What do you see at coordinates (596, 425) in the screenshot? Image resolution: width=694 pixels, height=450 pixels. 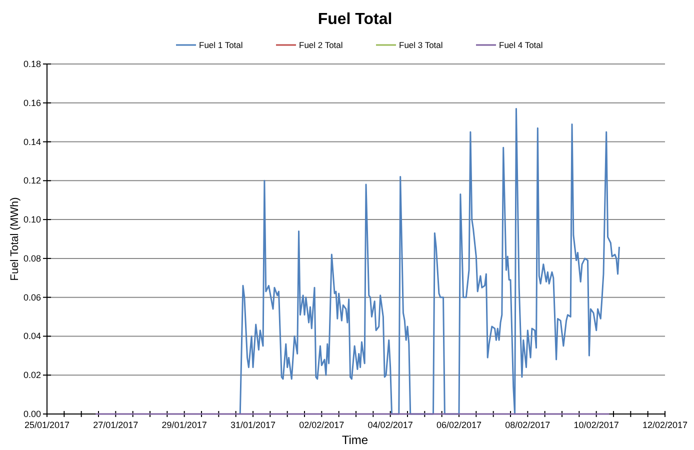 I see `x-tick-label: 10/02/2017` at bounding box center [596, 425].